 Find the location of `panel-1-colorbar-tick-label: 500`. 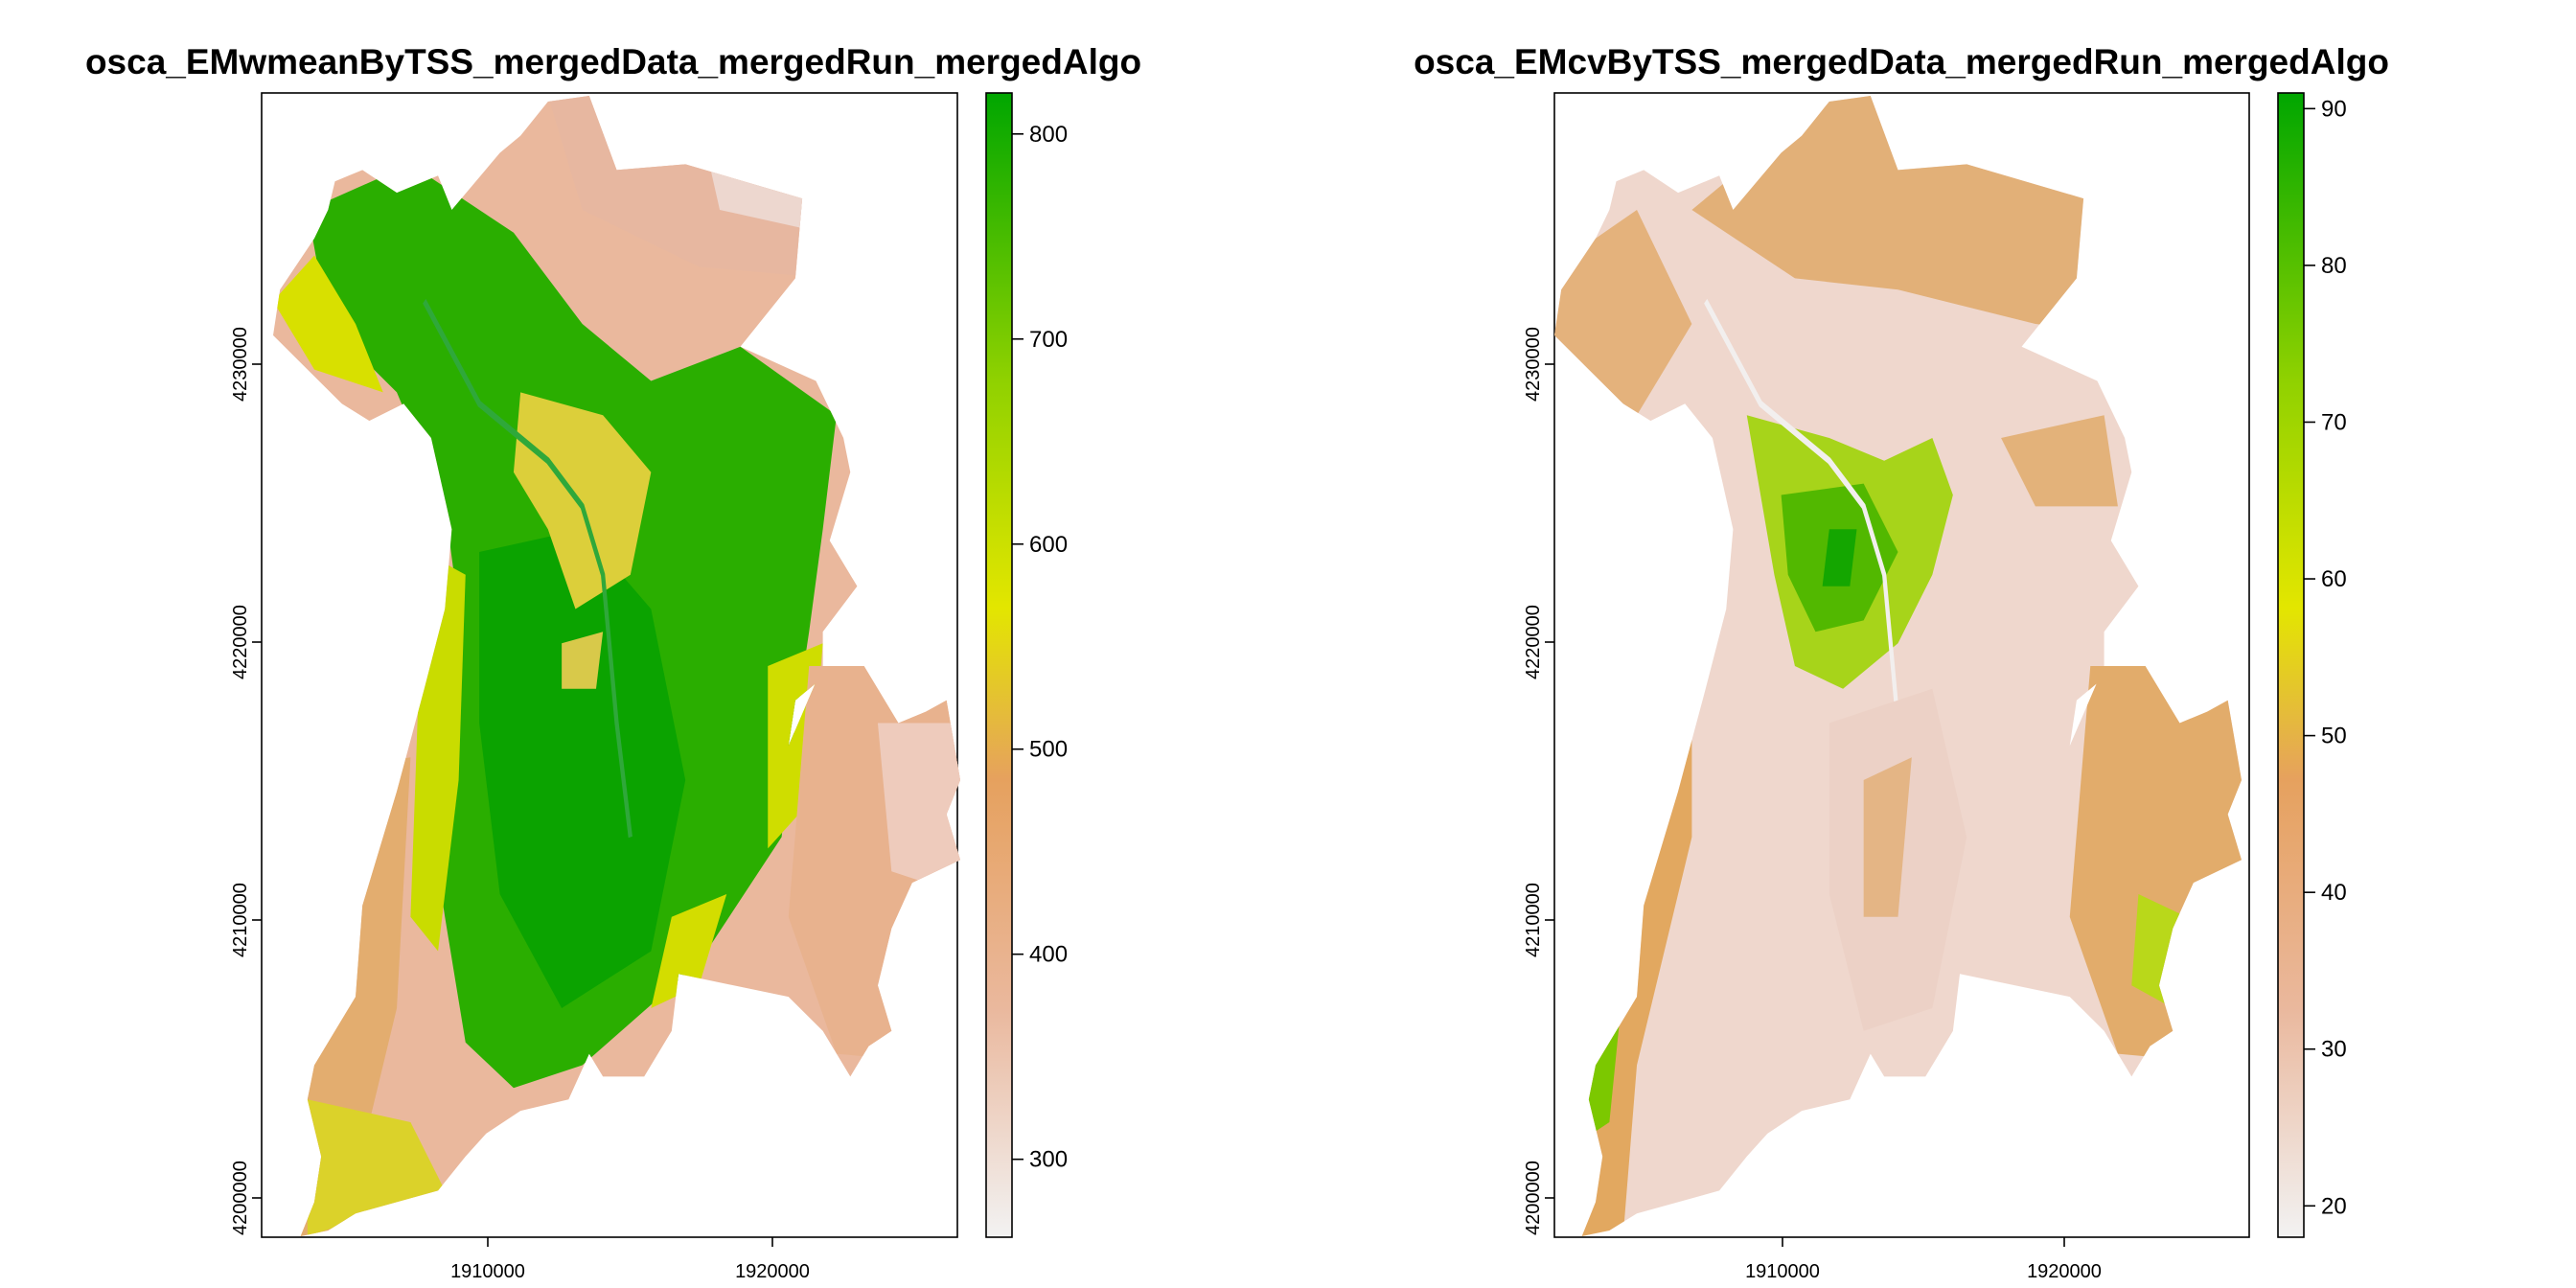

panel-1-colorbar-tick-label: 500 is located at coordinates (1048, 750).